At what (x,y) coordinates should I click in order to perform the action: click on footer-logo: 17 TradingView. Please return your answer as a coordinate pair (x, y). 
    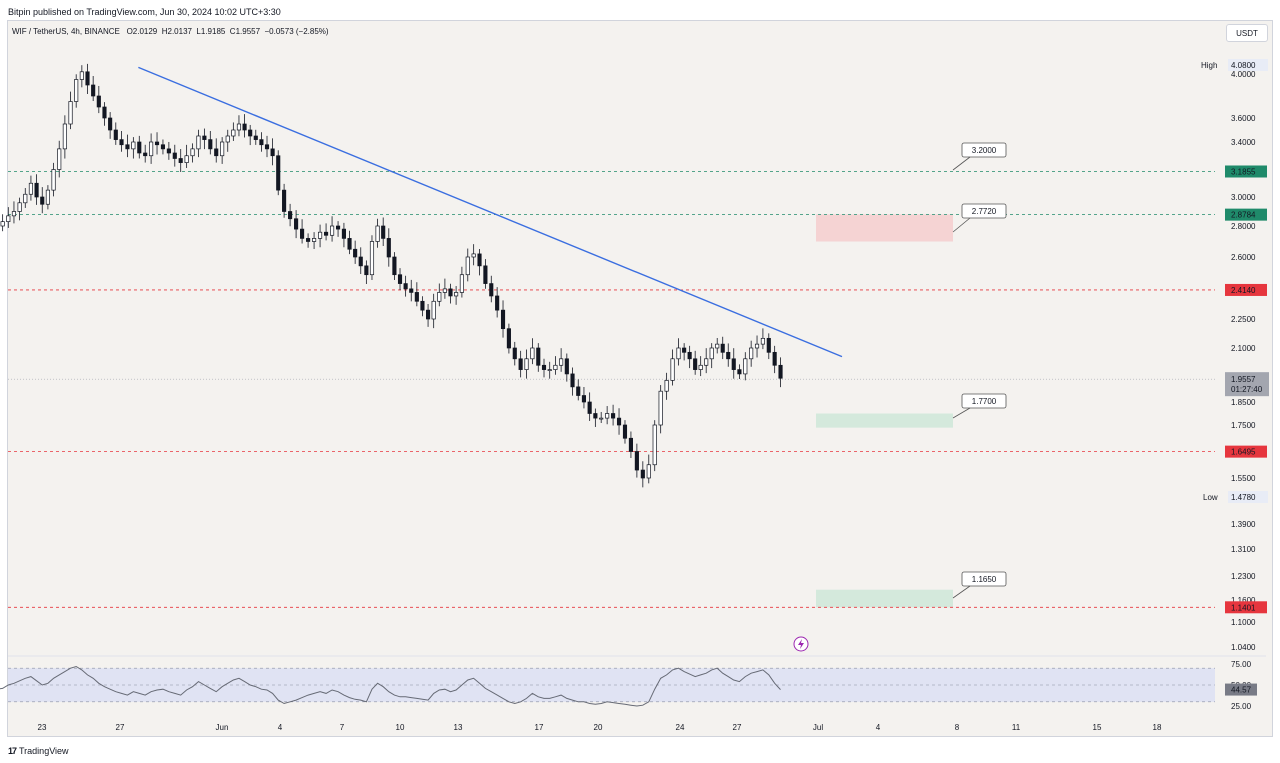
    Looking at the image, I should click on (38, 751).